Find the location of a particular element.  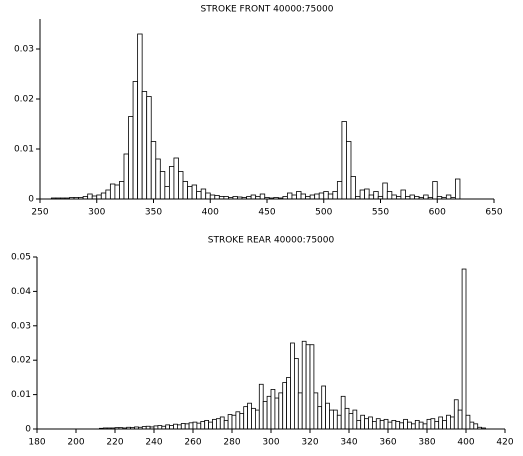

x-tick-label: 600 is located at coordinates (437, 213).